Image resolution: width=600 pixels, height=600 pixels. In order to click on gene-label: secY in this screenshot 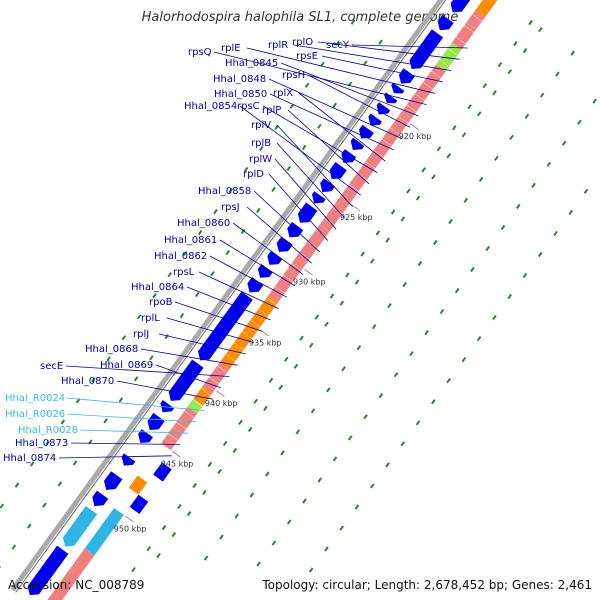, I will do `click(338, 45)`.